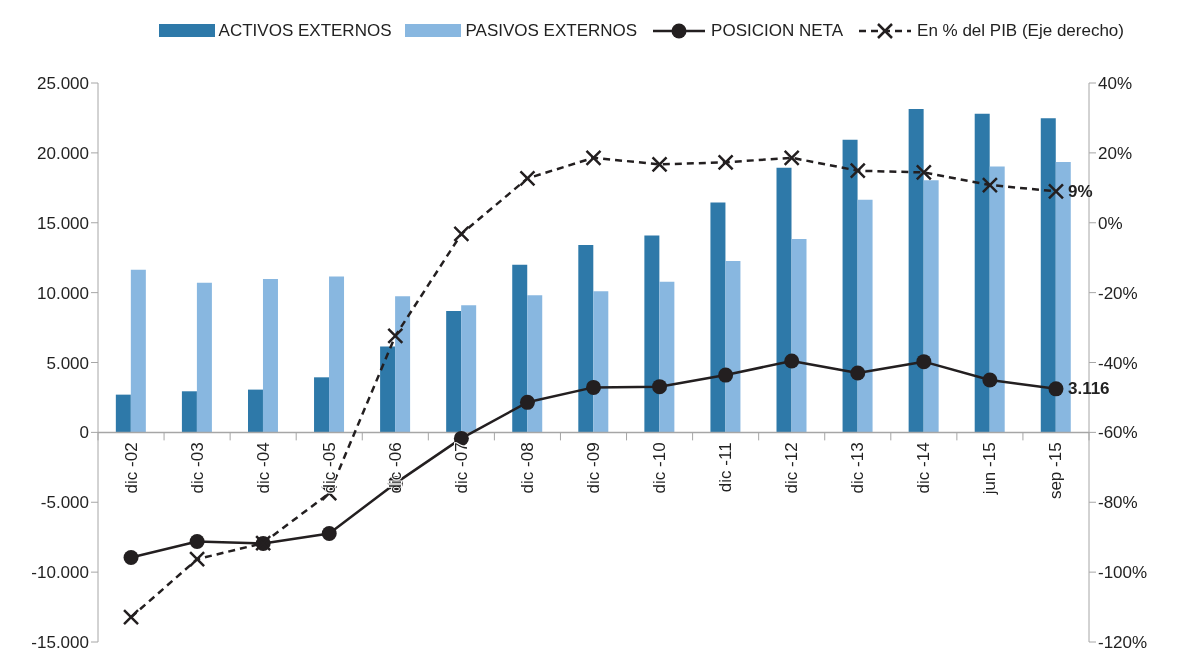 This screenshot has width=1182, height=670. What do you see at coordinates (63, 84) in the screenshot?
I see `y-tick-label: 25.000` at bounding box center [63, 84].